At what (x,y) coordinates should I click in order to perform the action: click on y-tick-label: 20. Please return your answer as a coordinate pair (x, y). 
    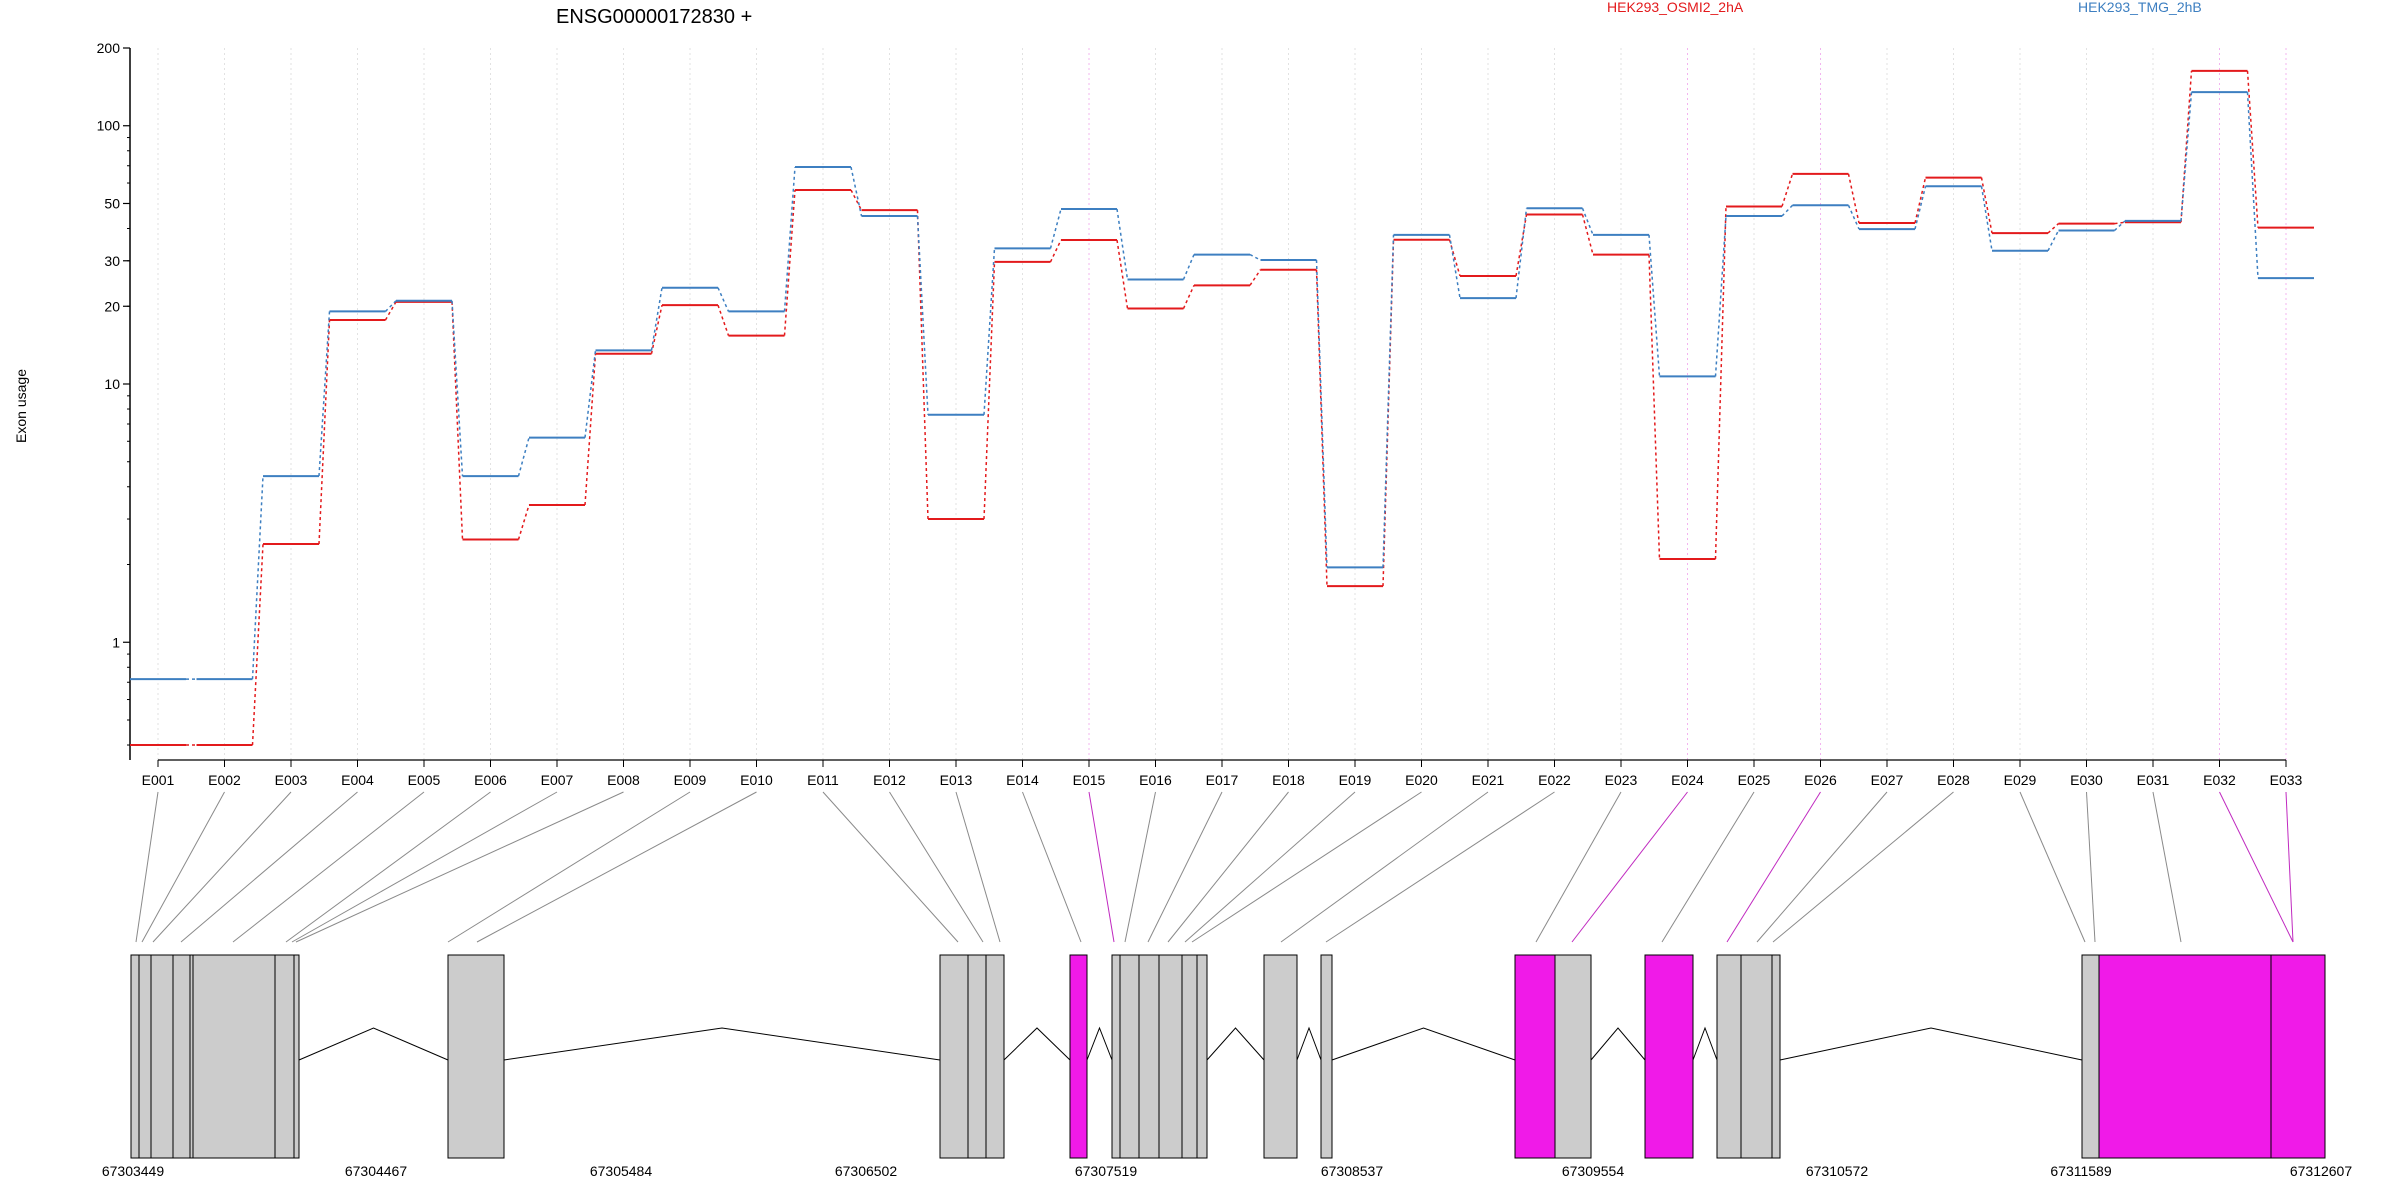
    Looking at the image, I should click on (112, 306).